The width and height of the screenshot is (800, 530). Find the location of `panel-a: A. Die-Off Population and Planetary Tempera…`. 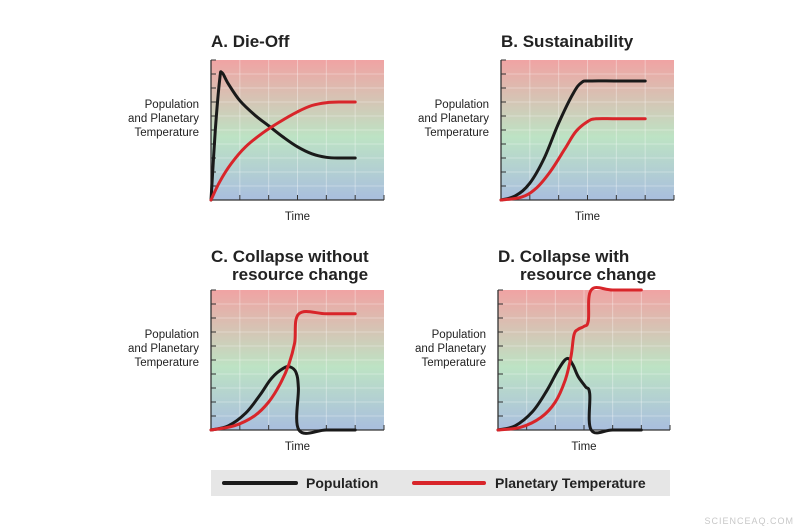

panel-a: A. Die-Off Population and Planetary Tempera… is located at coordinates (256, 127).